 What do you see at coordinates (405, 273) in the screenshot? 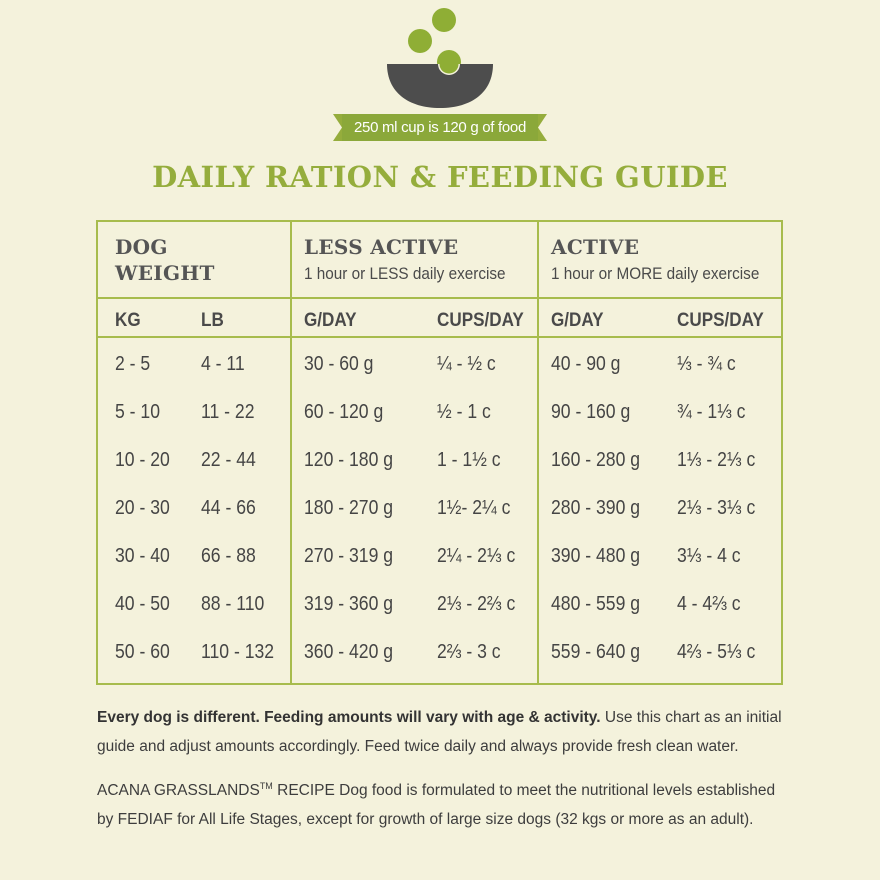
I see `less-active-subtitle: 1 hour or LESS daily exercise` at bounding box center [405, 273].